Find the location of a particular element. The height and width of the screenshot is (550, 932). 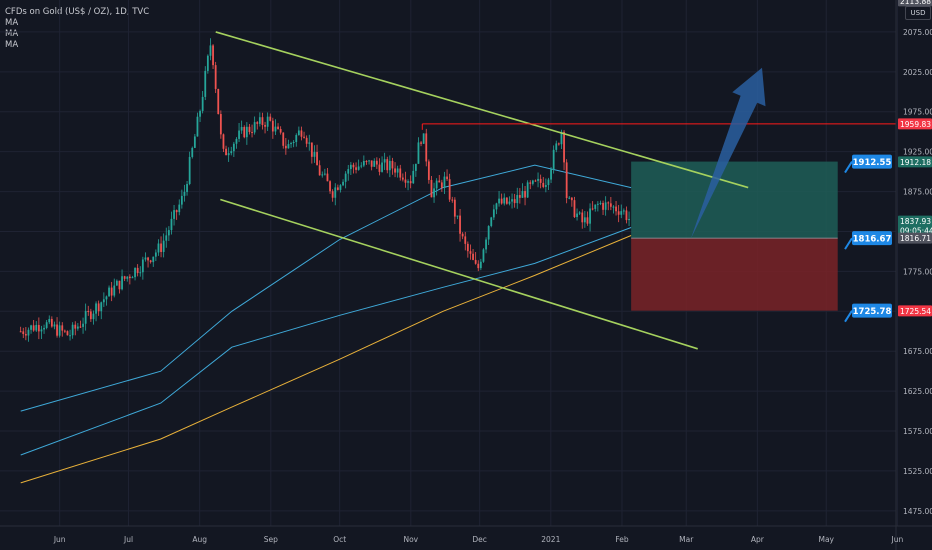

currency-selector: USD is located at coordinates (918, 13).